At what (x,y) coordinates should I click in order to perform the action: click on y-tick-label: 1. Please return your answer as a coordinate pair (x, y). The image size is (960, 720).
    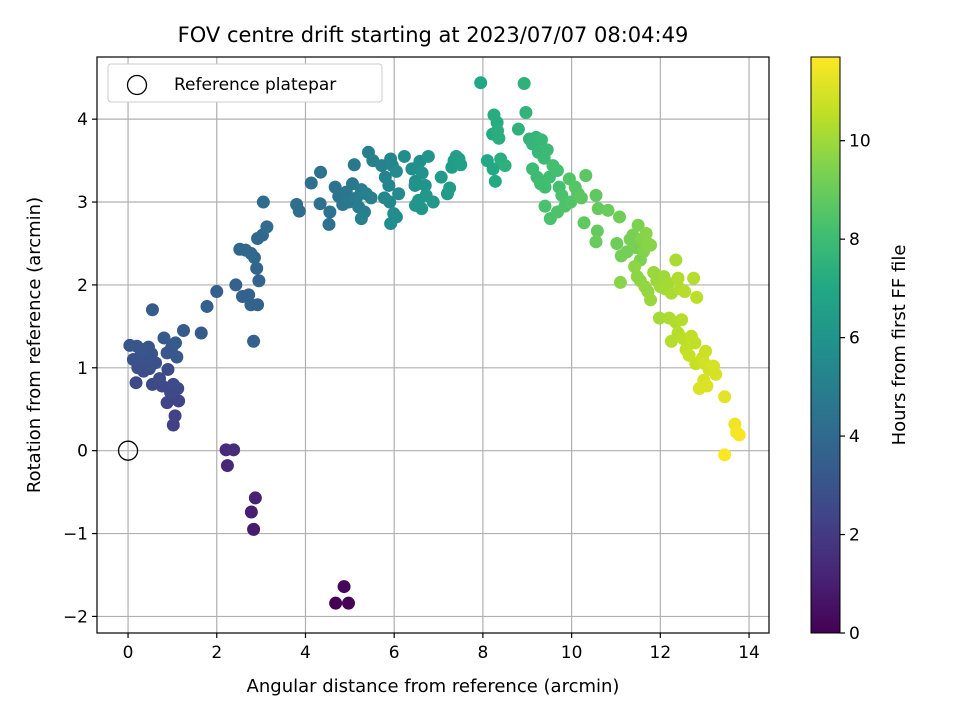
    Looking at the image, I should click on (82, 369).